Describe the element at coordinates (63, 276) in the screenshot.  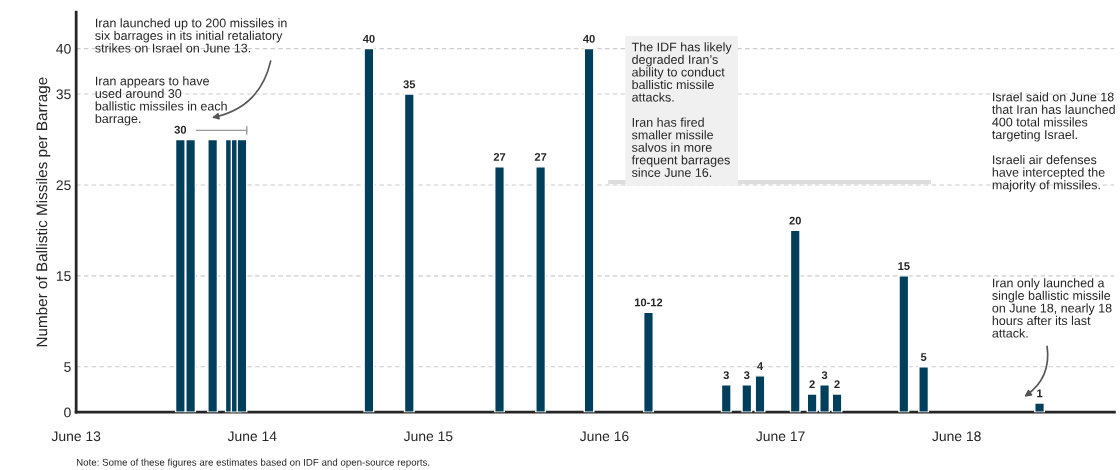
I see `y-tick-label: 15` at that location.